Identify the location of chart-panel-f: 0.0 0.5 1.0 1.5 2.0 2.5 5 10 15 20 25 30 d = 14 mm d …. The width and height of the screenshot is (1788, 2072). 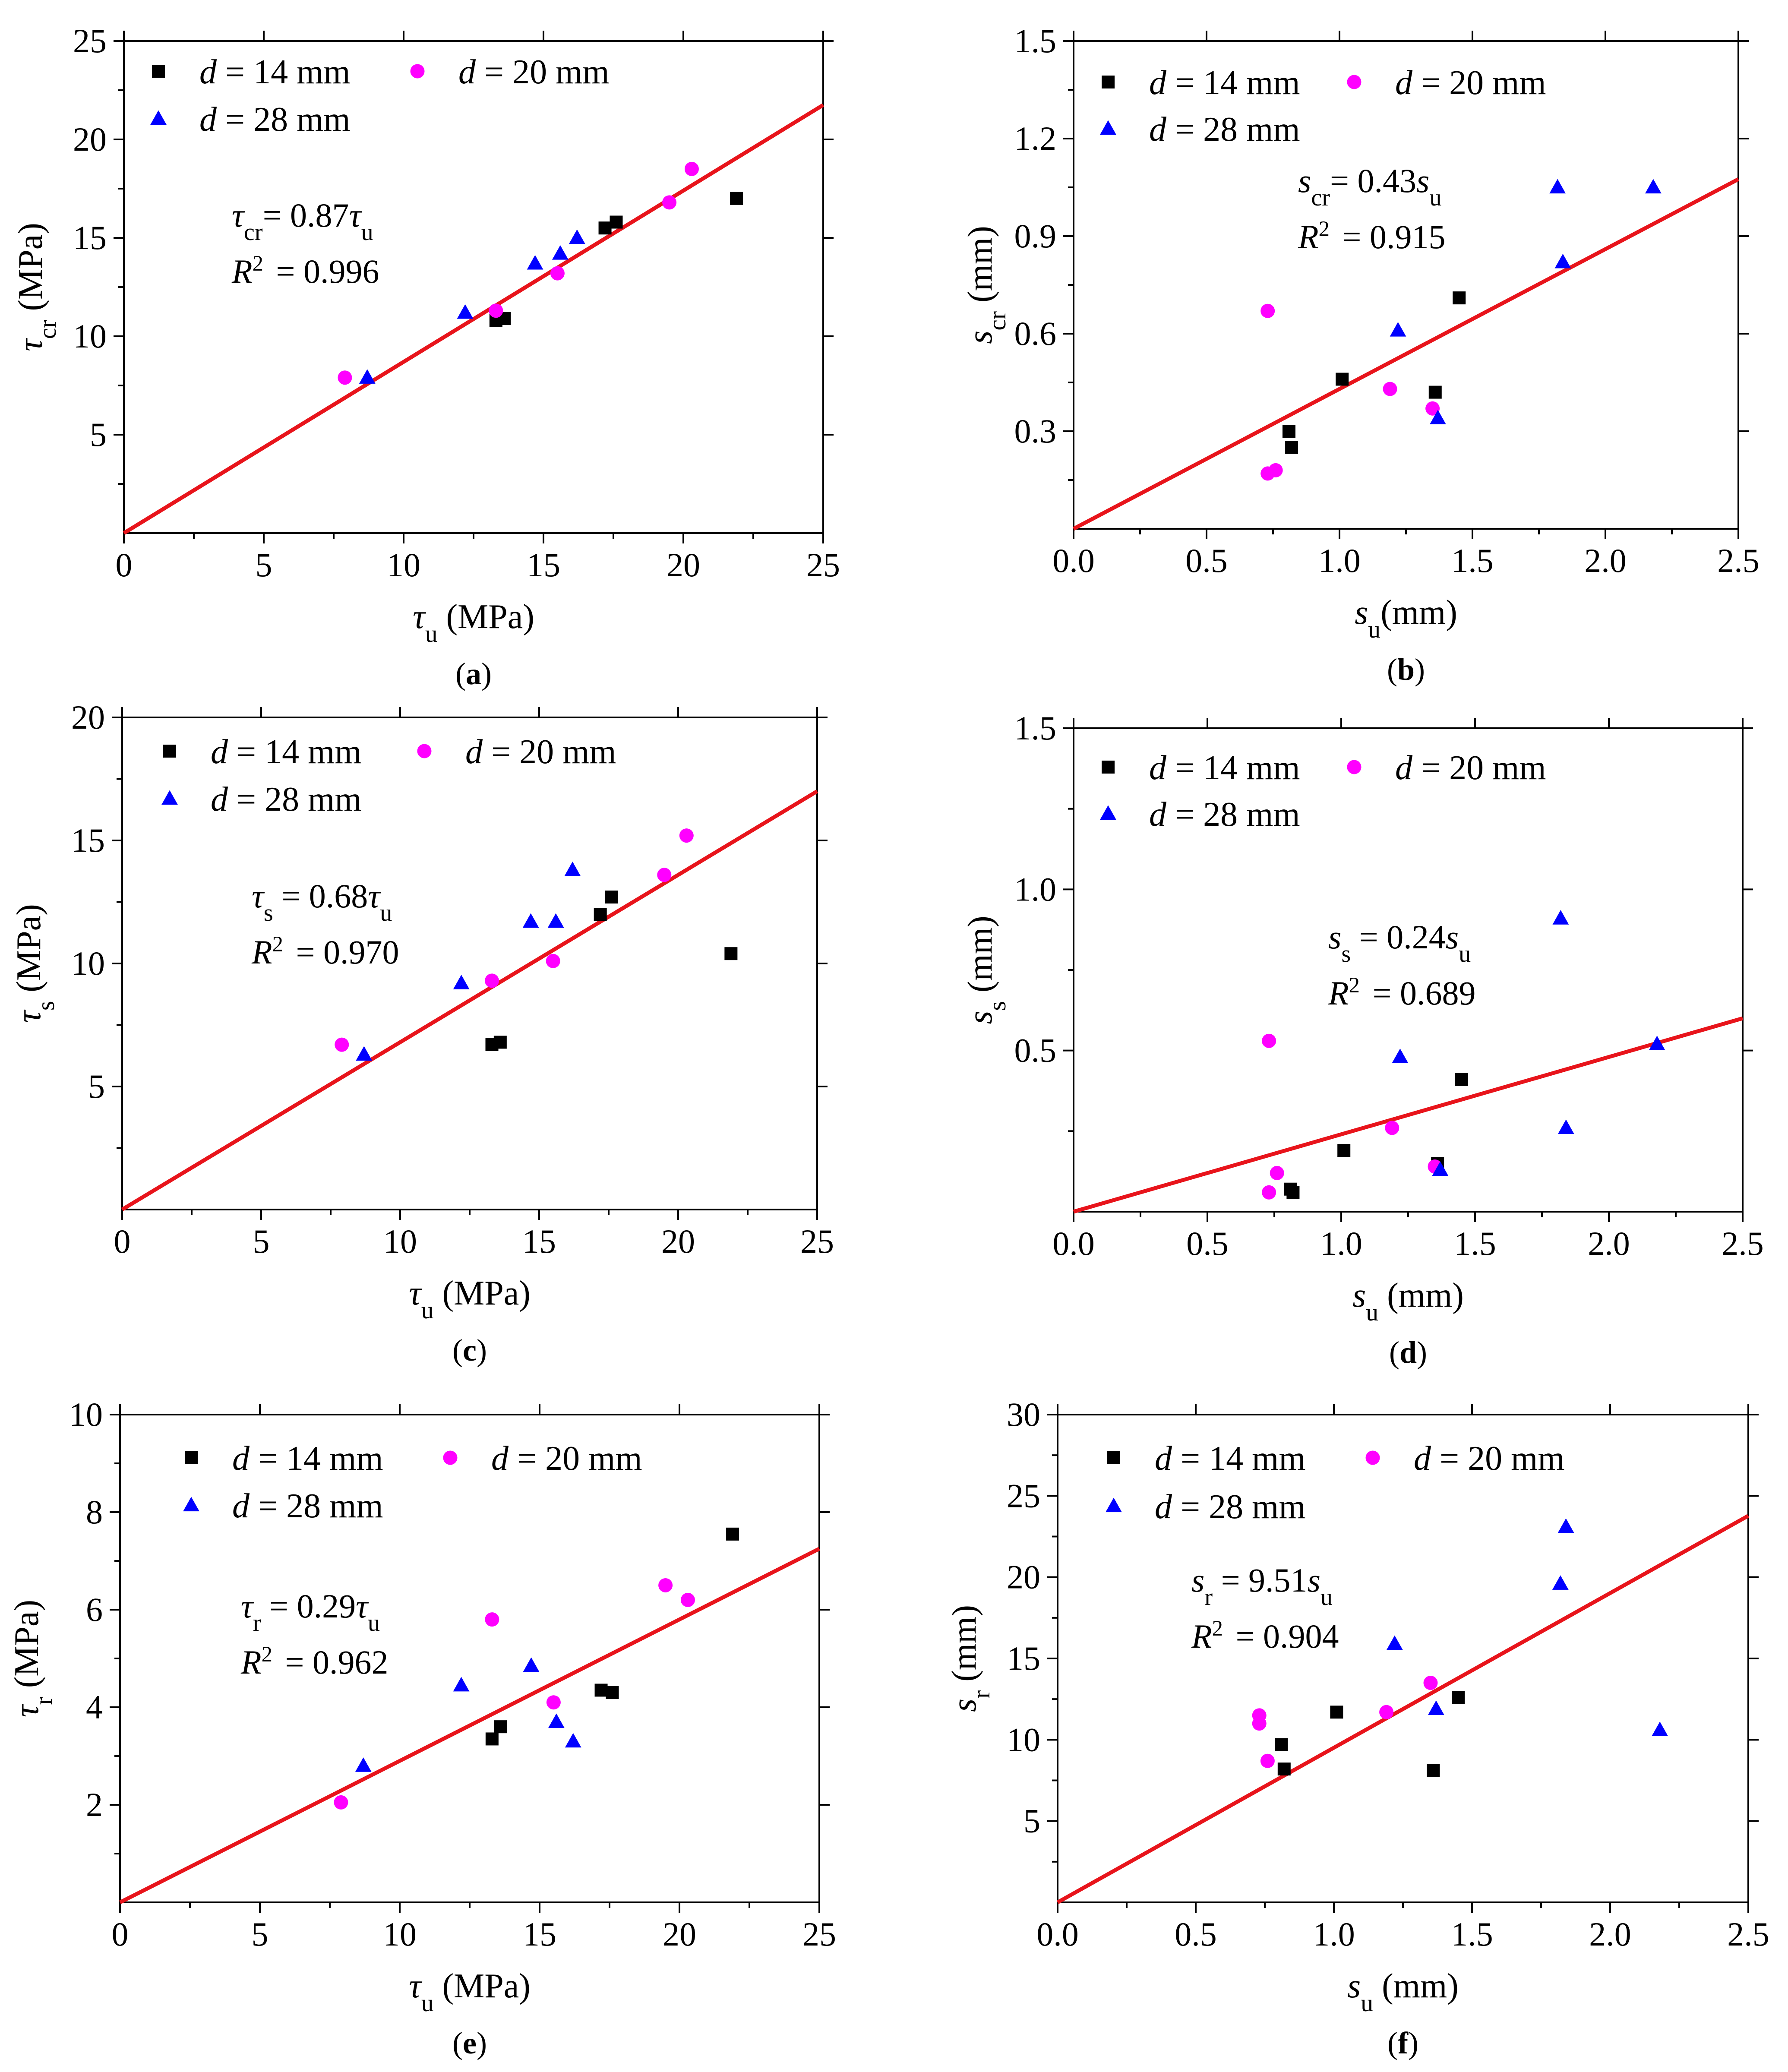
(1357, 1728).